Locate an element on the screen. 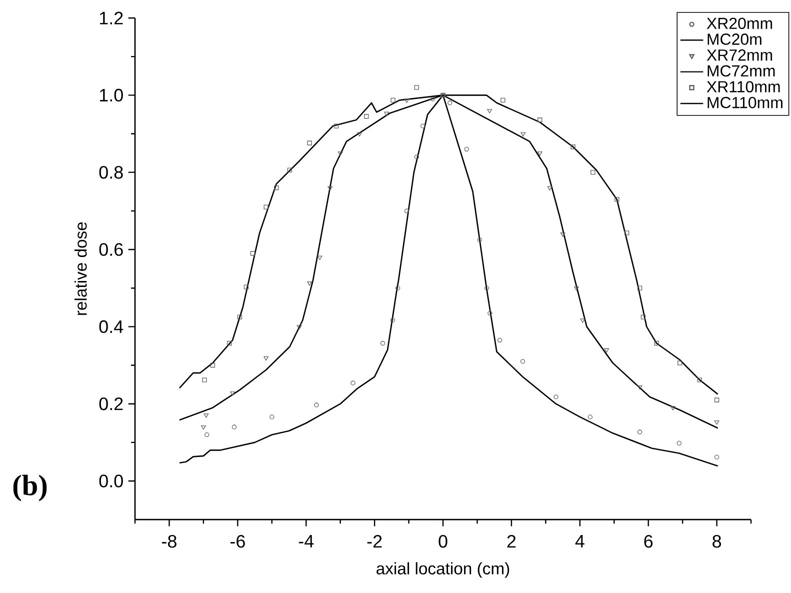 This screenshot has height=593, width=791. x-tick-label: 6 is located at coordinates (648, 541).